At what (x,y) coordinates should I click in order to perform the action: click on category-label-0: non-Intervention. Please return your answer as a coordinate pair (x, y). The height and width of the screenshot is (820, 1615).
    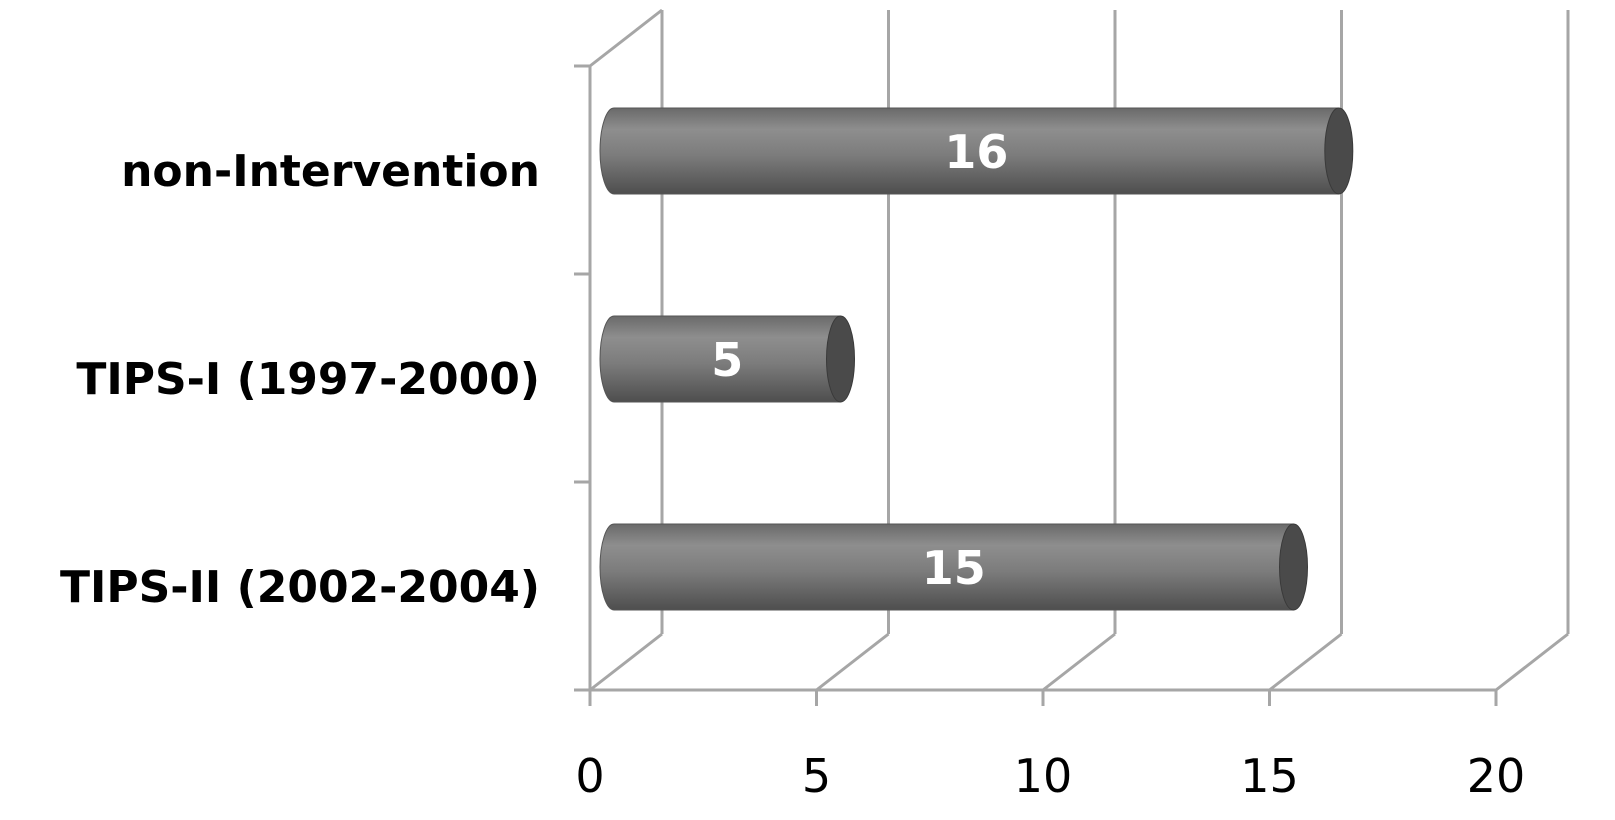
    Looking at the image, I should click on (330, 171).